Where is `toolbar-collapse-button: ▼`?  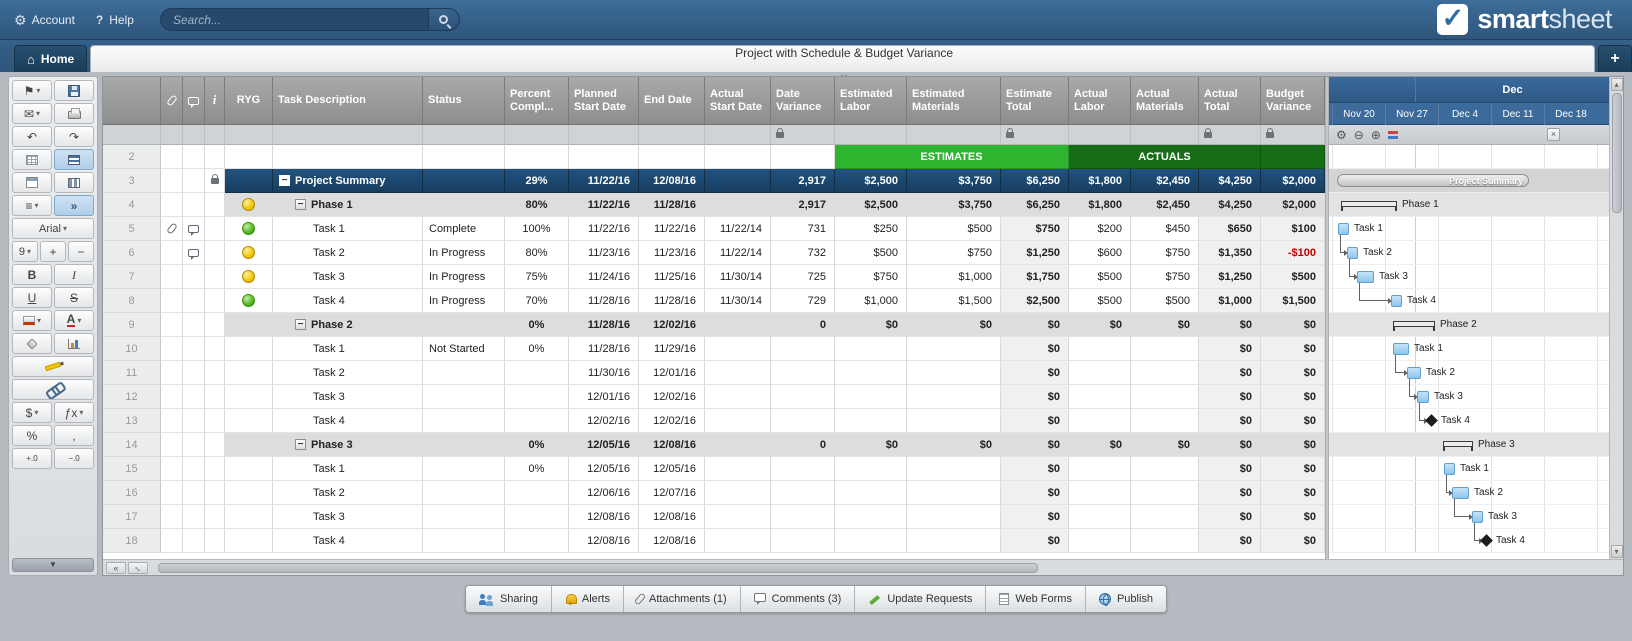 toolbar-collapse-button: ▼ is located at coordinates (53, 565).